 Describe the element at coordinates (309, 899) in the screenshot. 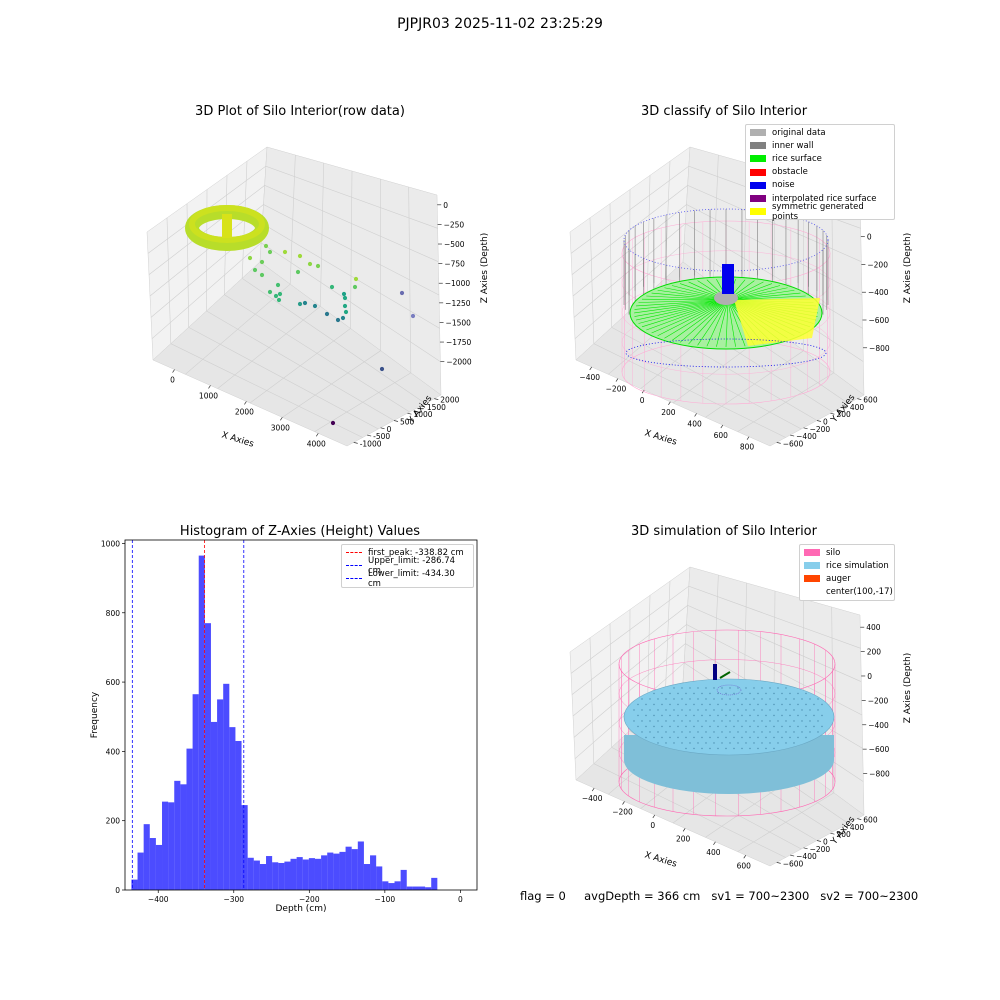

I see `x-tick-label: −200` at that location.